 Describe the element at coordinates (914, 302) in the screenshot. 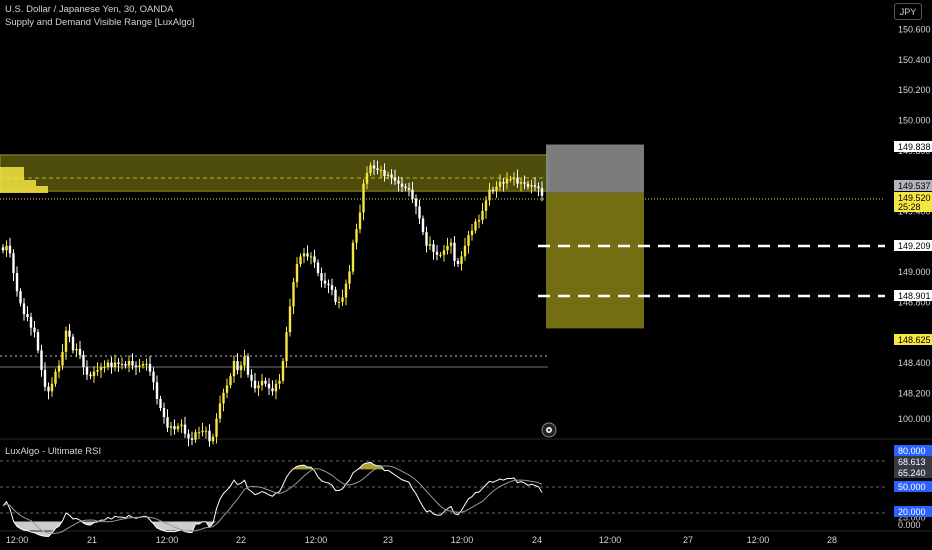

I see `price-tick-label: 148.800` at that location.